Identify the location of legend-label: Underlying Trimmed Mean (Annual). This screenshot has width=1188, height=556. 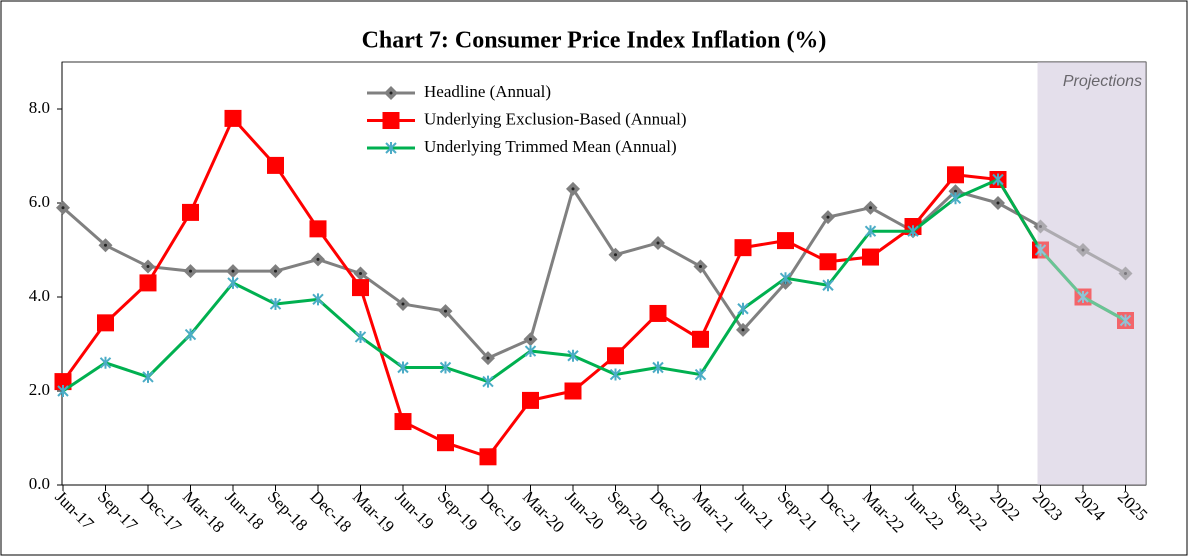
(550, 146).